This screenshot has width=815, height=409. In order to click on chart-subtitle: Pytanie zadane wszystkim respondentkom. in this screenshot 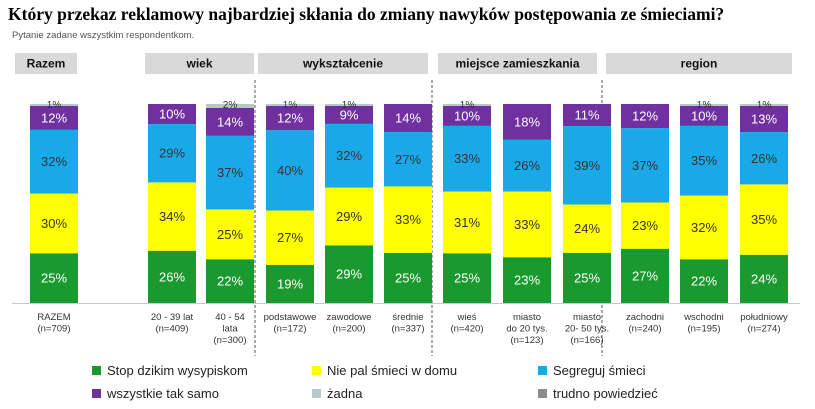, I will do `click(103, 35)`.